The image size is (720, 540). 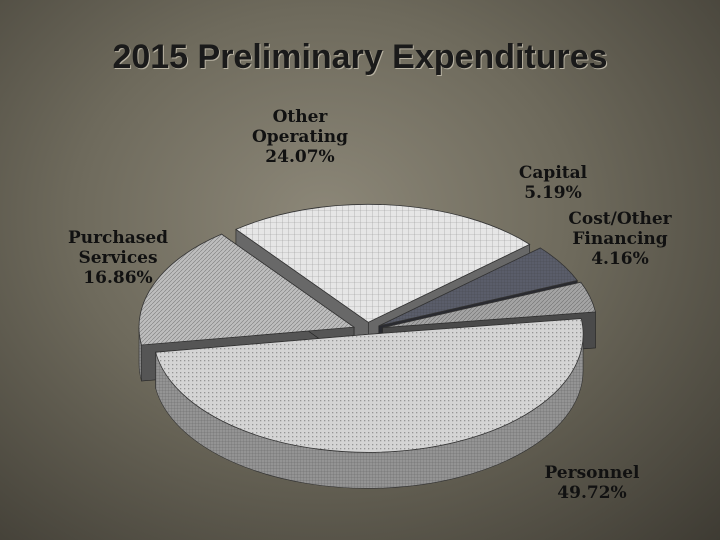 What do you see at coordinates (591, 493) in the screenshot?
I see `slice-value: 49.72%` at bounding box center [591, 493].